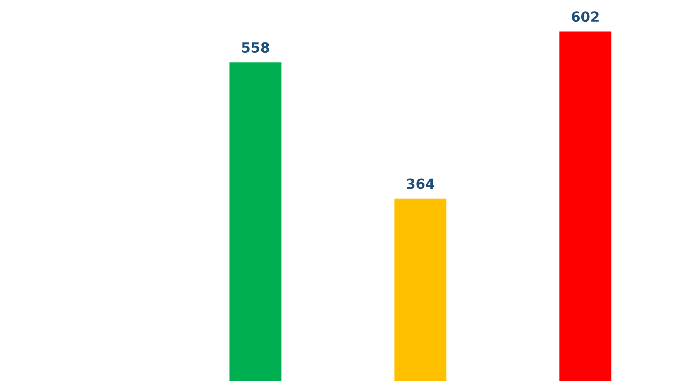 The height and width of the screenshot is (381, 678). What do you see at coordinates (421, 184) in the screenshot?
I see `data-label: 364` at bounding box center [421, 184].